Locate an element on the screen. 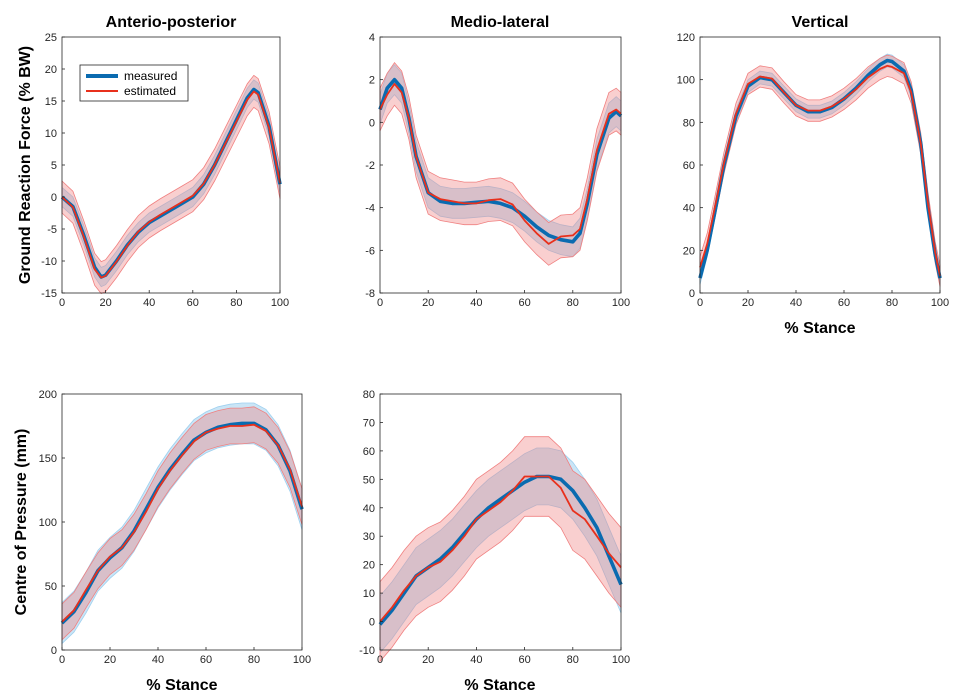 Image resolution: width=955 pixels, height=694 pixels. panel-title: Medio-lateral is located at coordinates (500, 22).